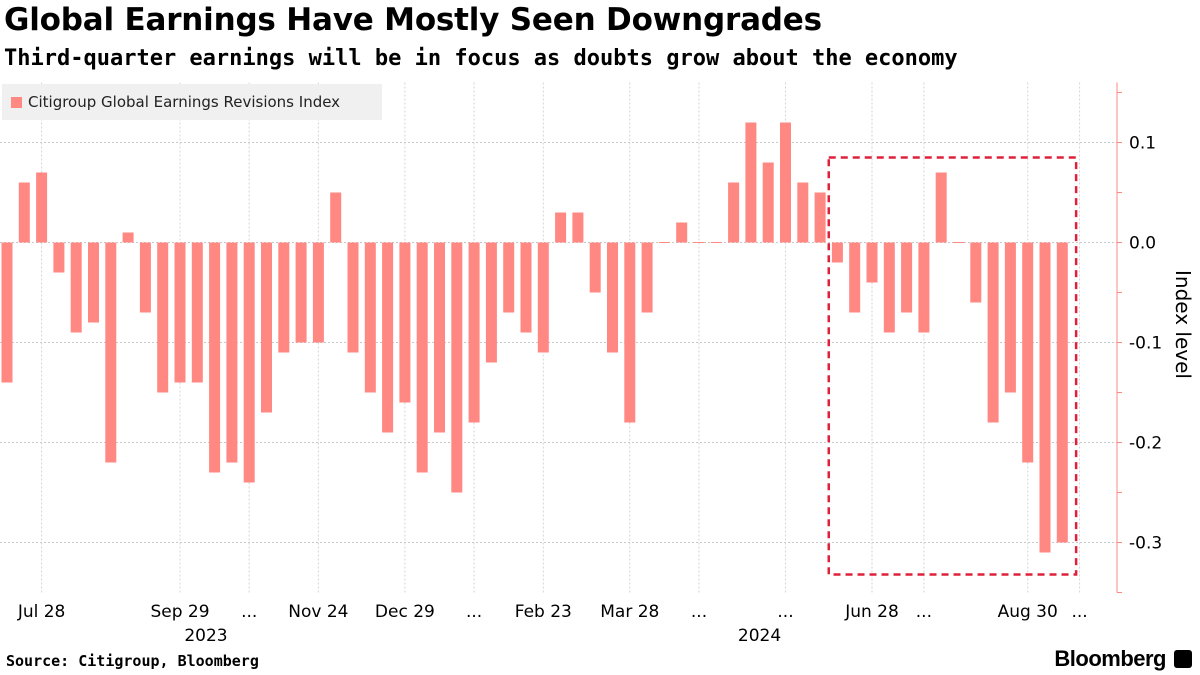  What do you see at coordinates (871, 612) in the screenshot?
I see `x-tick-label: Jun 28` at bounding box center [871, 612].